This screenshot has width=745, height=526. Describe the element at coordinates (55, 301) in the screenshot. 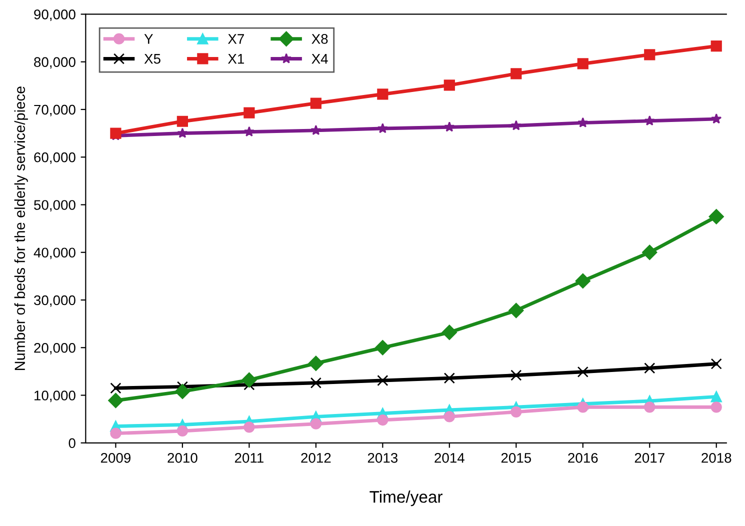

I see `y-tick-label: 30,000` at that location.